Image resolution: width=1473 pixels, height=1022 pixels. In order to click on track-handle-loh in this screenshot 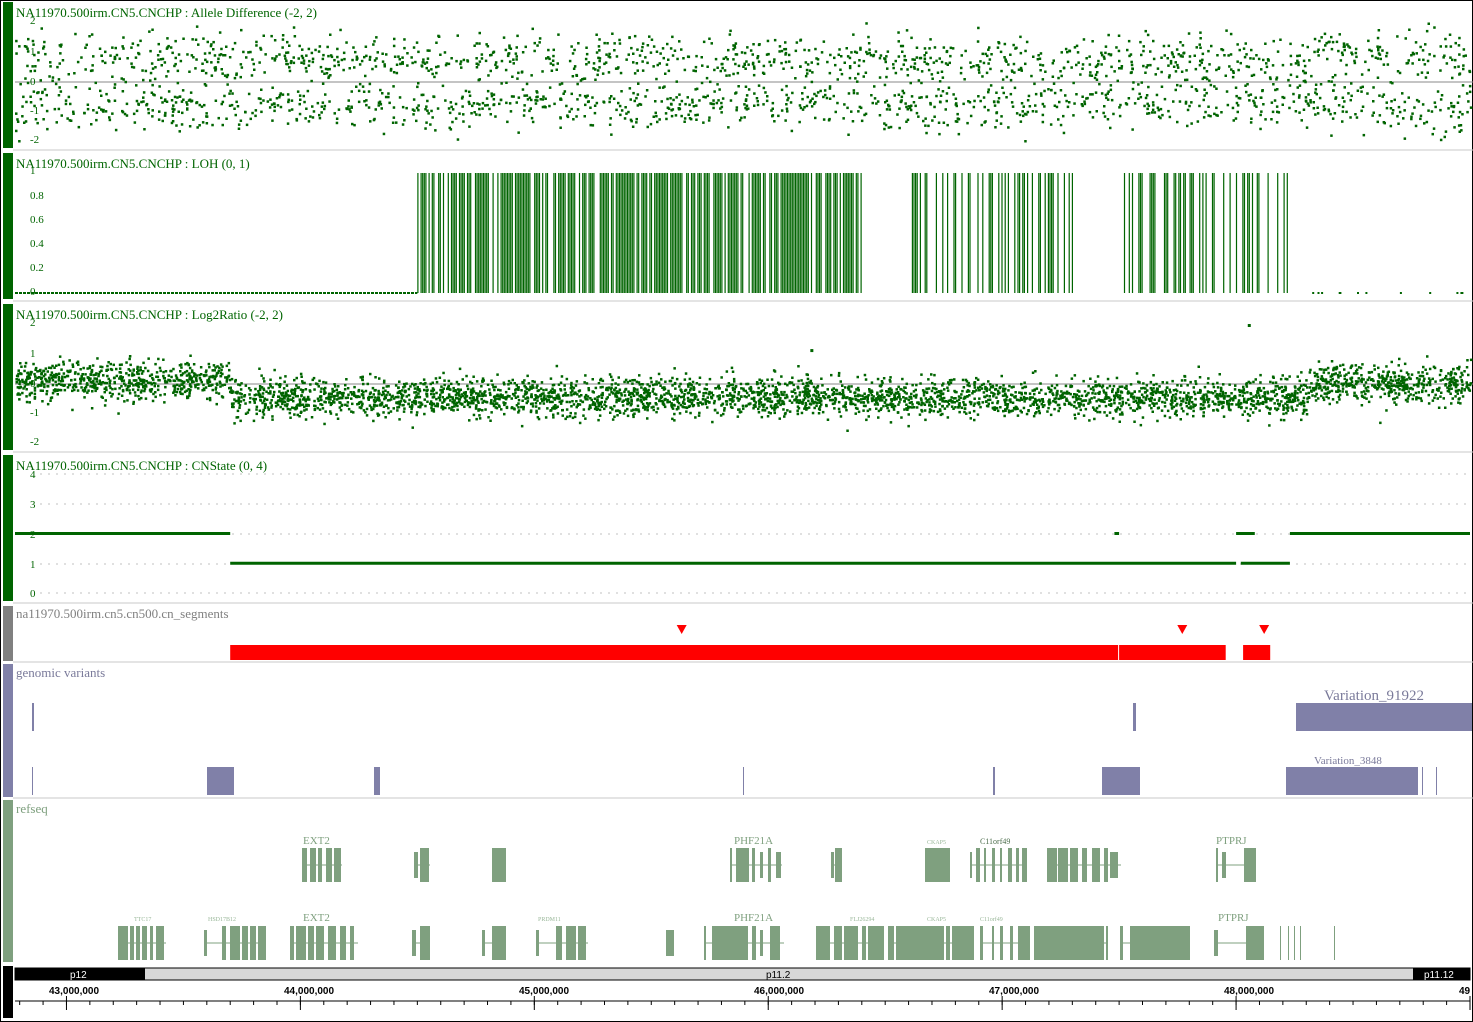, I will do `click(8, 226)`.